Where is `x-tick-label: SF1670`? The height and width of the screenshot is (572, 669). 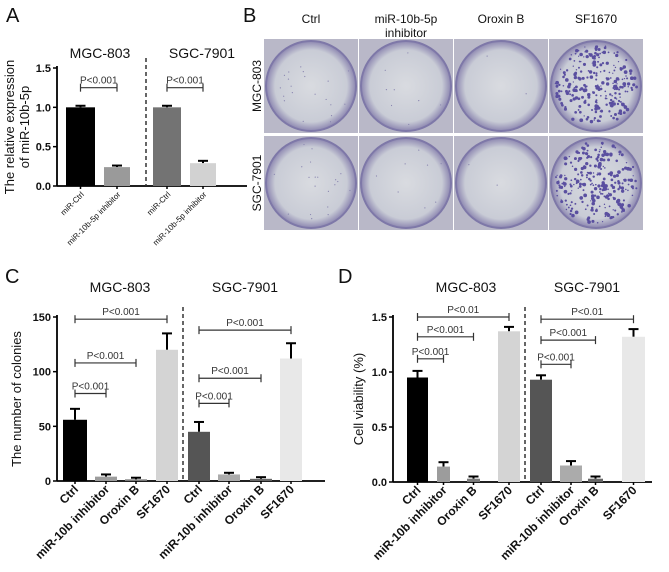 x-tick-label: SF1670 is located at coordinates (278, 502).